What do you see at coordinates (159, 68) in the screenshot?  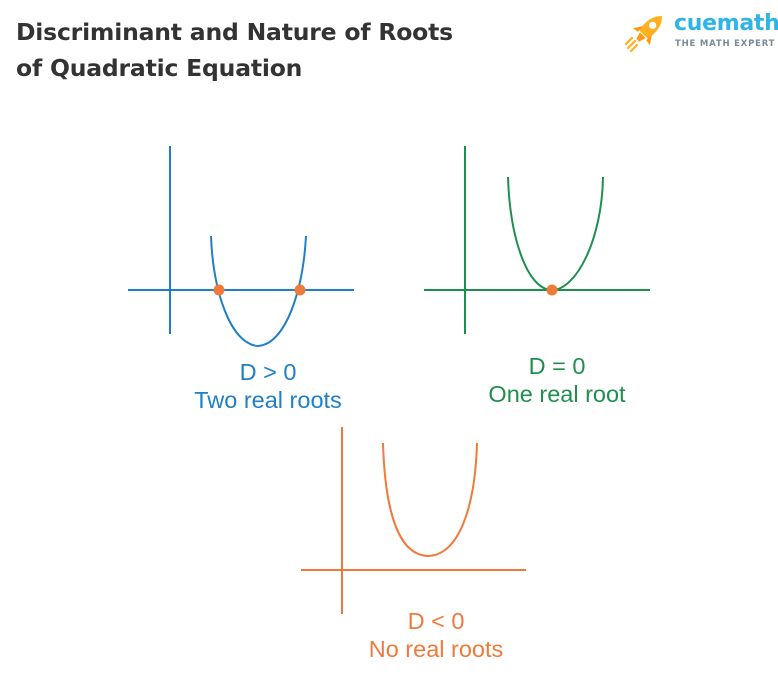 I see `title-line-2: of Quadratic Equation` at bounding box center [159, 68].